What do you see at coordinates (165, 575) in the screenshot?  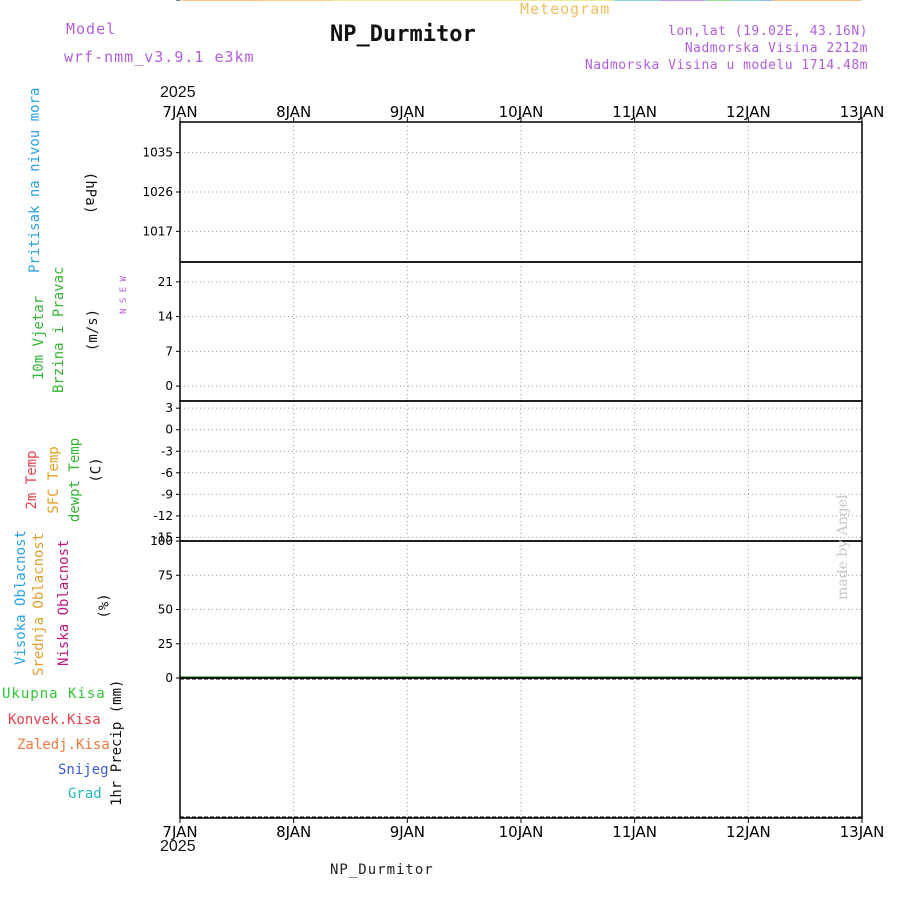 I see `ytick-label: 75` at bounding box center [165, 575].